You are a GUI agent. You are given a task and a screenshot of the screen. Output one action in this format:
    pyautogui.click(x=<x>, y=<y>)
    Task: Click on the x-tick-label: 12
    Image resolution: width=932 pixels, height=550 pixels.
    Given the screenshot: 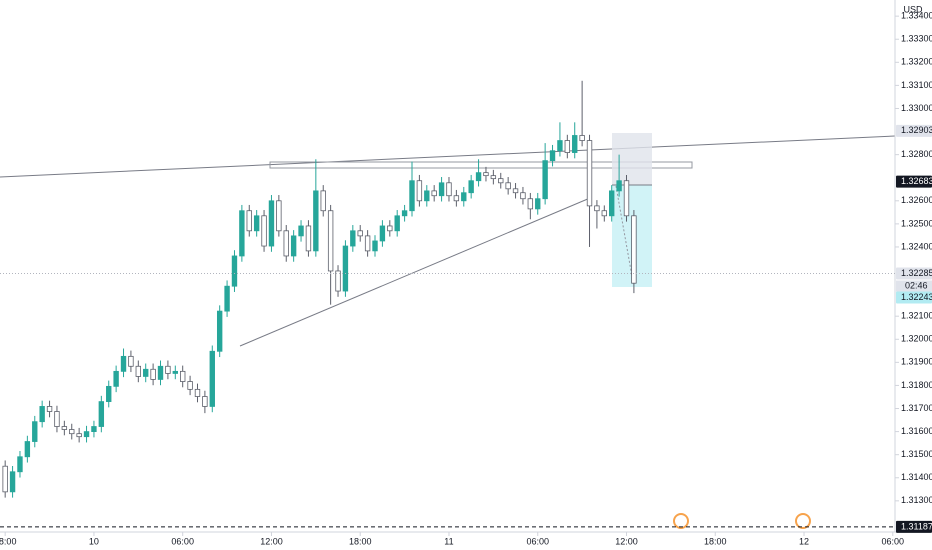 What is the action you would take?
    pyautogui.click(x=804, y=541)
    